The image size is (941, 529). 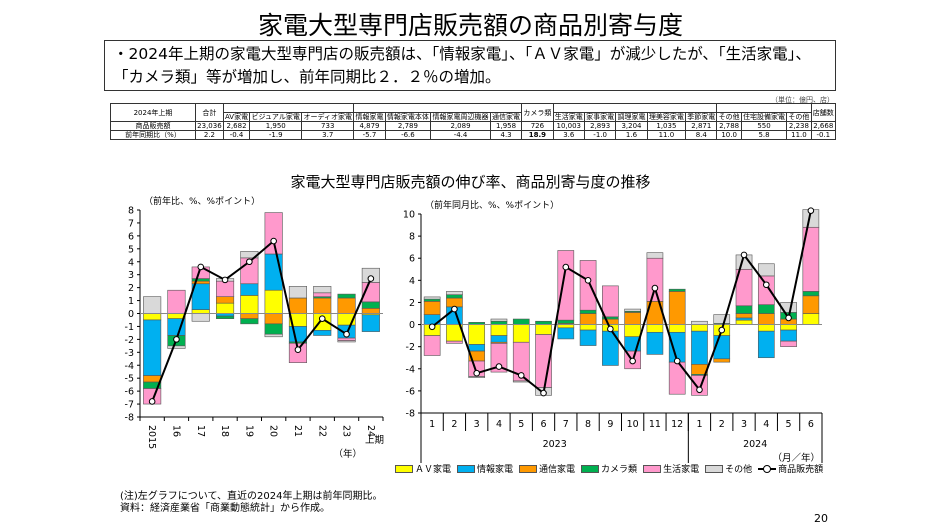 I want to click on table-unit: （単位：億円、店）, so click(x=802, y=100).